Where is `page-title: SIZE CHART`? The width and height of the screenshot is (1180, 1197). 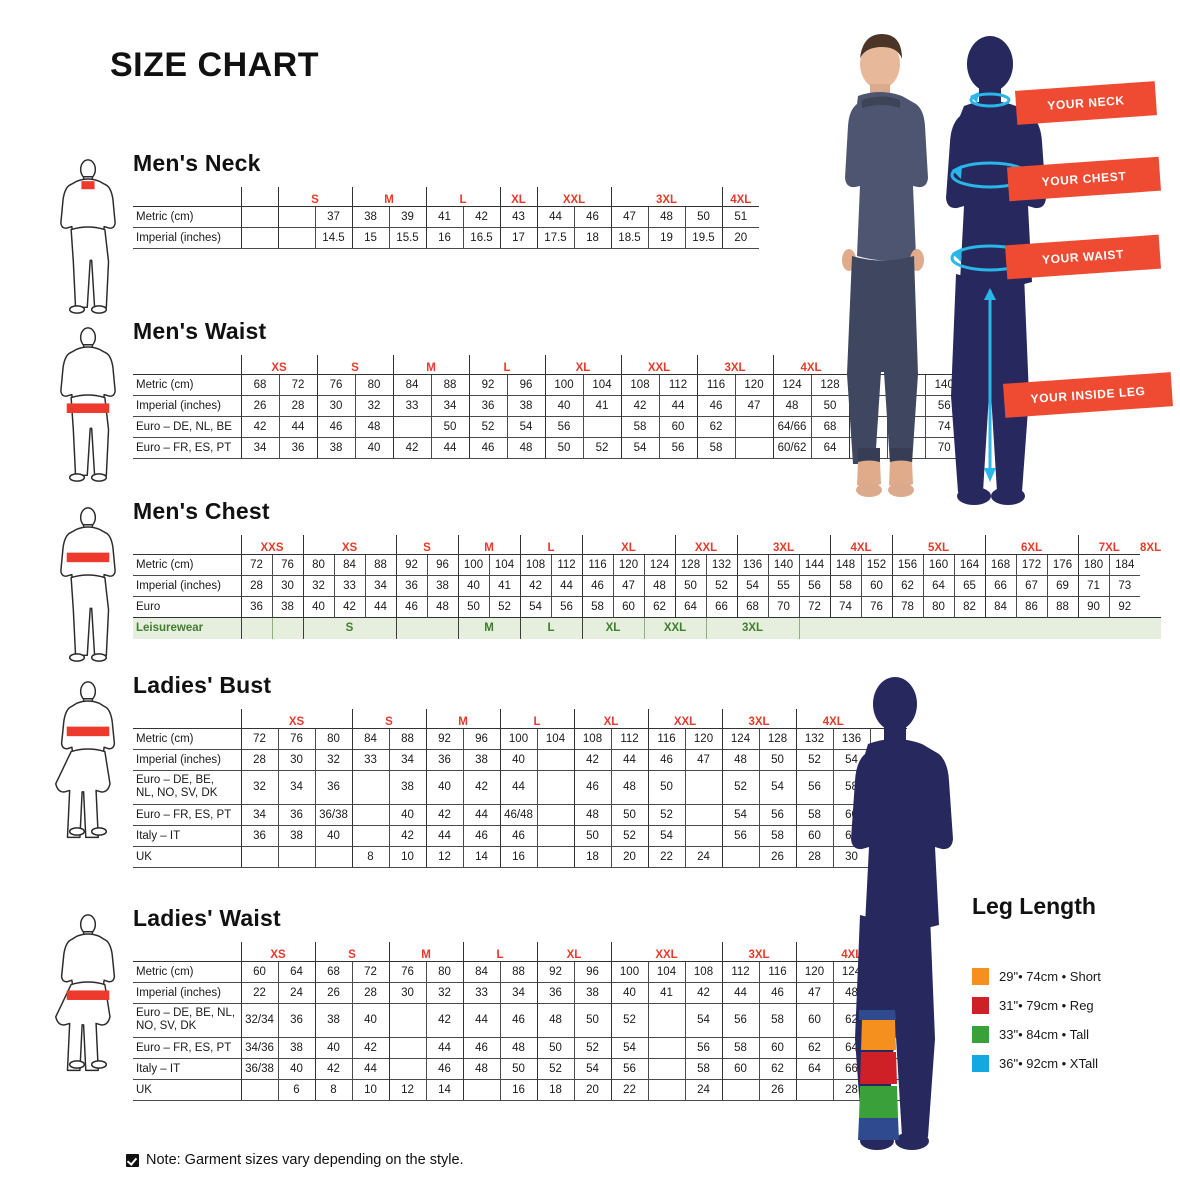
page-title: SIZE CHART is located at coordinates (214, 65).